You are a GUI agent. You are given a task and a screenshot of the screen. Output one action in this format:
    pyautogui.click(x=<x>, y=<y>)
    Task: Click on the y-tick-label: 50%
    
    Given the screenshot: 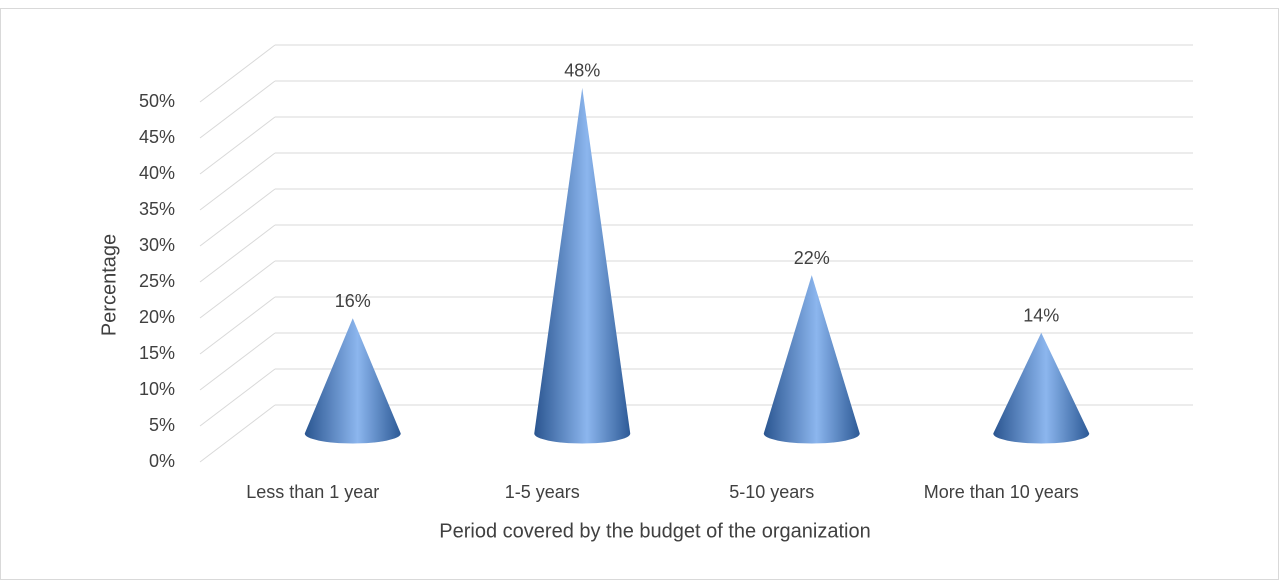 What is the action you would take?
    pyautogui.click(x=157, y=101)
    